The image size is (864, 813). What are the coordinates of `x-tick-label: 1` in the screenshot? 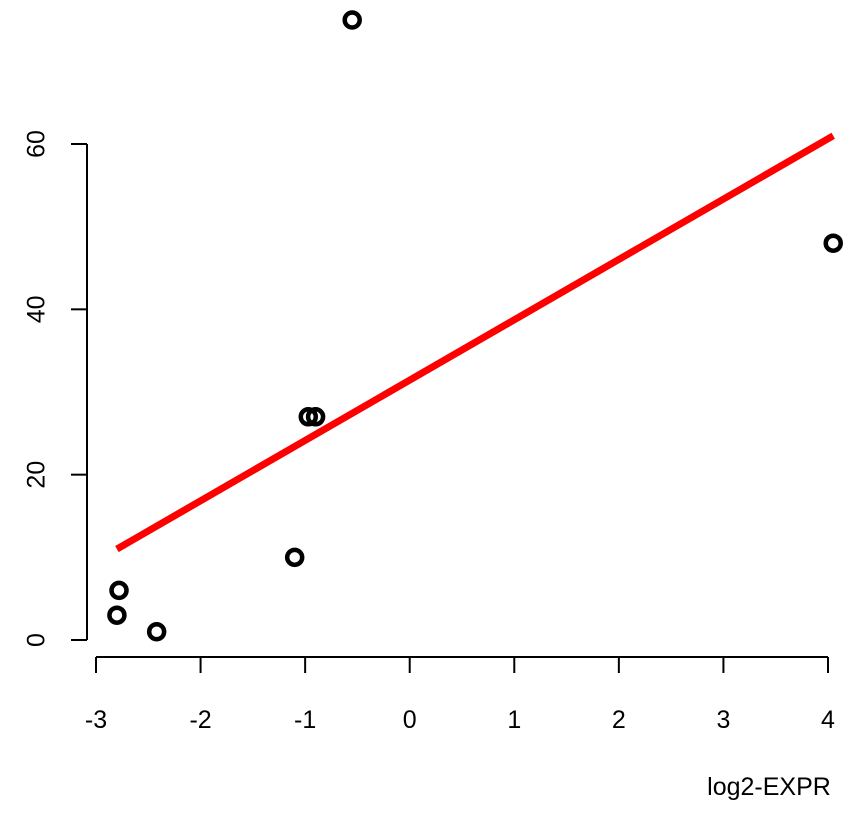 It's located at (514, 720).